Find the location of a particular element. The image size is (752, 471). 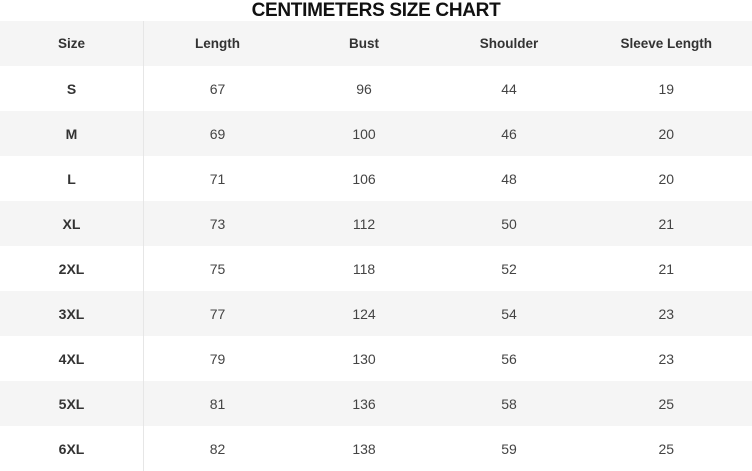

measurement-cell: 71 is located at coordinates (217, 178).